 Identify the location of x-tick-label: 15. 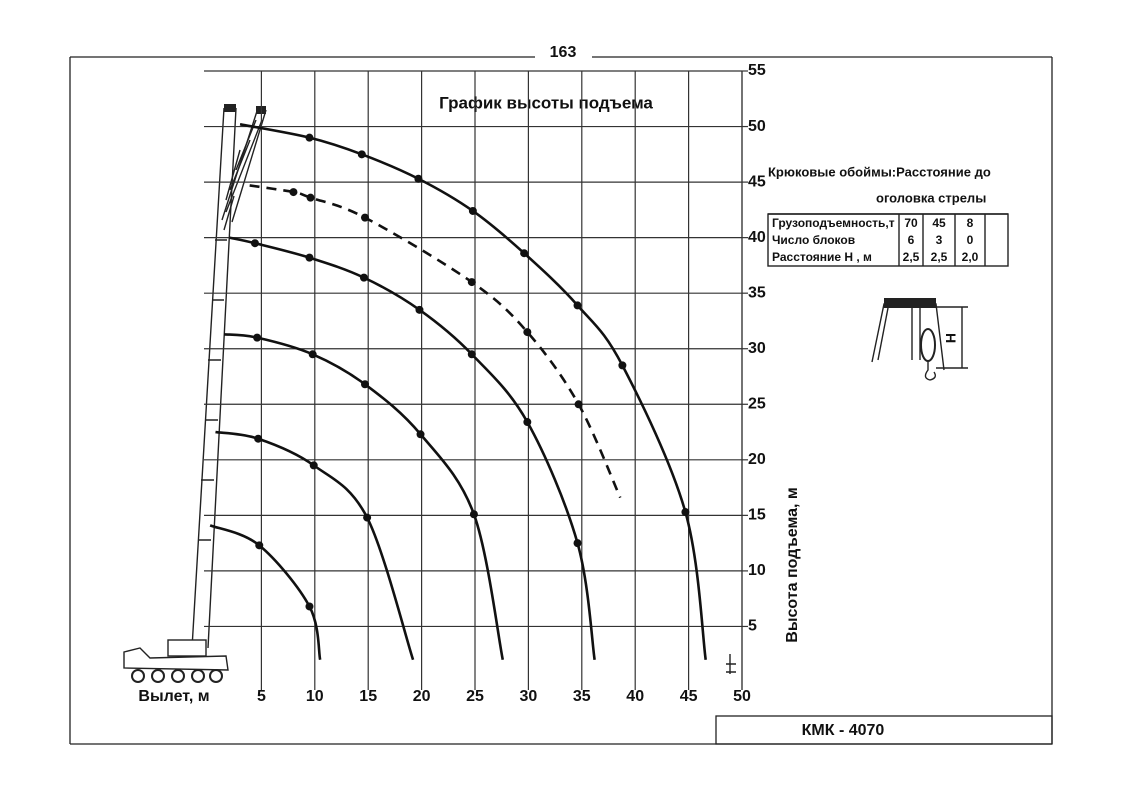
(368, 696).